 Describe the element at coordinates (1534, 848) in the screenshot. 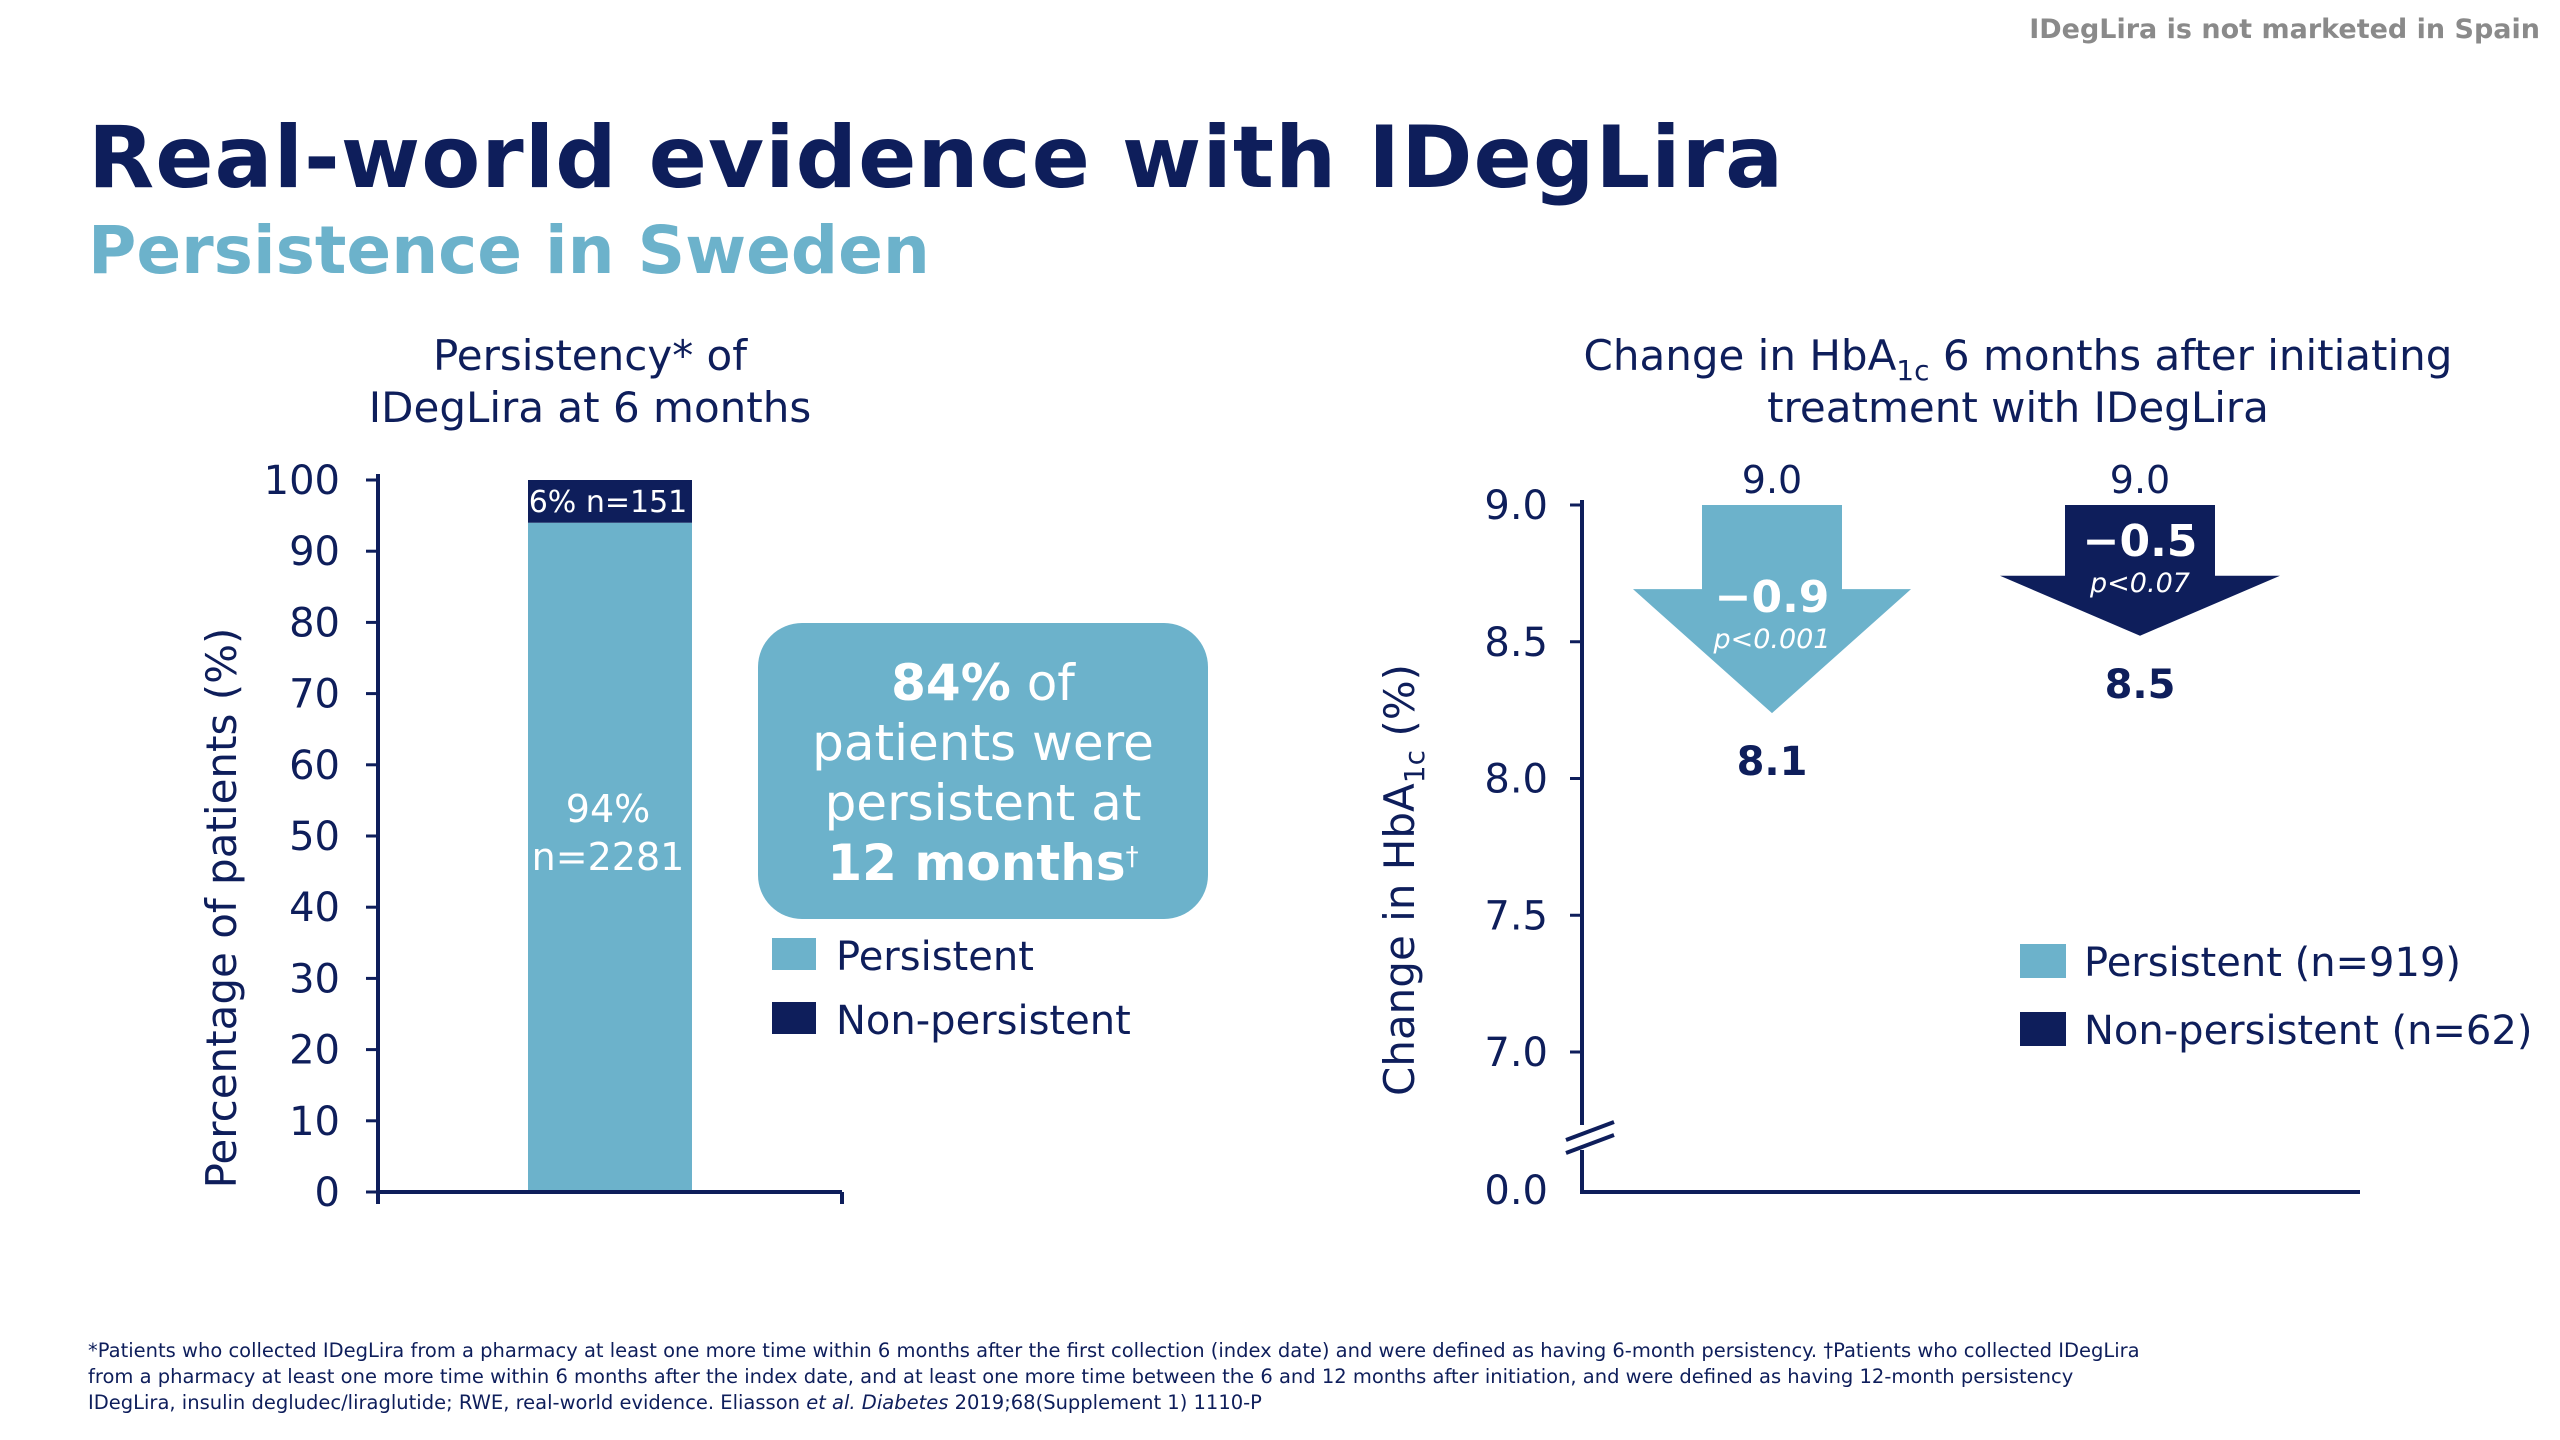

I see `right-y-ticks: 0.0 7.0 7.5 8.0 8.5 9.0` at that location.